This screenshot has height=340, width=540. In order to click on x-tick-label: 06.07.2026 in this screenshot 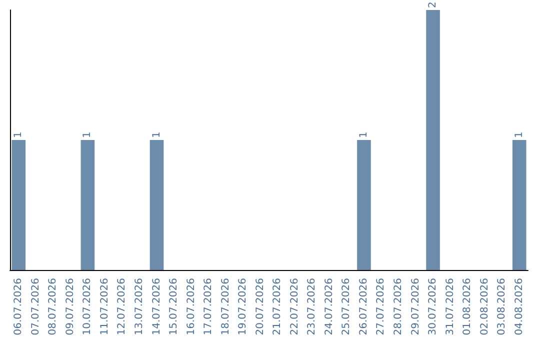, I will do `click(18, 307)`.